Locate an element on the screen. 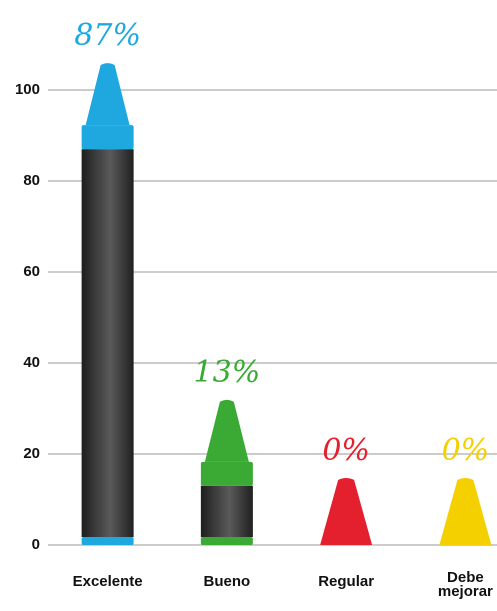 This screenshot has width=497, height=611. x-tick-label: Debe mejorar is located at coordinates (465, 584).